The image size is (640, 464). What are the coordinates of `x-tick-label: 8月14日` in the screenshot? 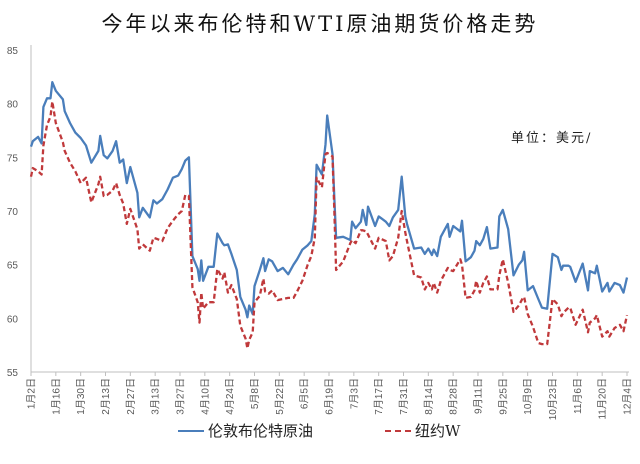 It's located at (429, 396).